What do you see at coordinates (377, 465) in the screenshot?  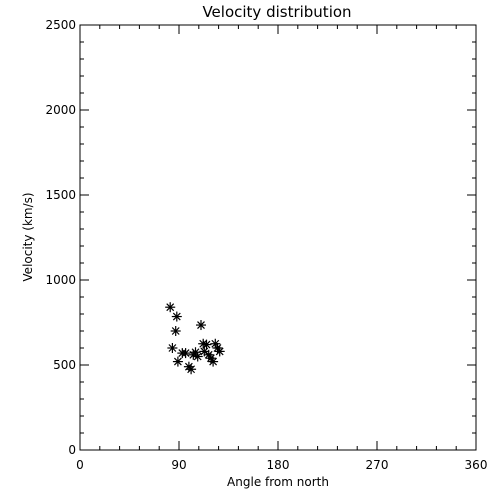 I see `x-tick-label: 270` at bounding box center [377, 465].